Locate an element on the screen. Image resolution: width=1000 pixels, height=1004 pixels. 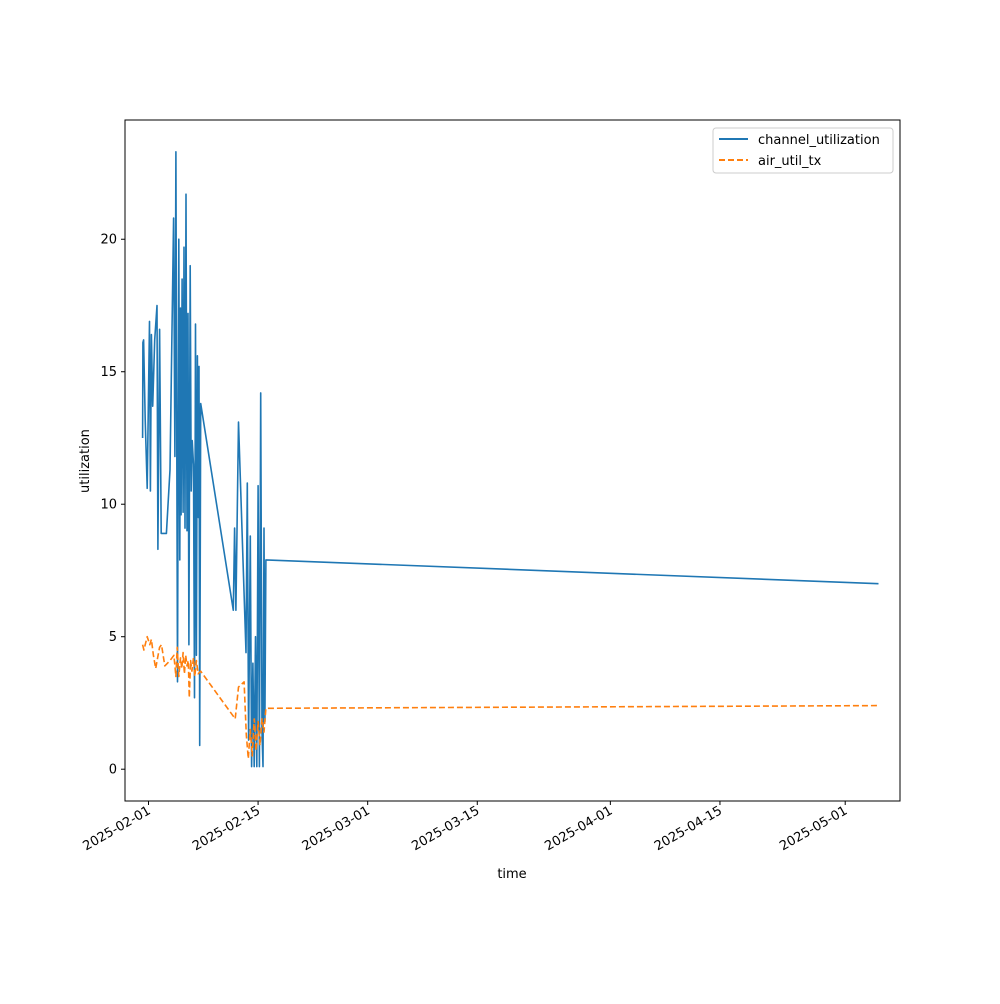
y-tick-label: 15 is located at coordinates (108, 372).